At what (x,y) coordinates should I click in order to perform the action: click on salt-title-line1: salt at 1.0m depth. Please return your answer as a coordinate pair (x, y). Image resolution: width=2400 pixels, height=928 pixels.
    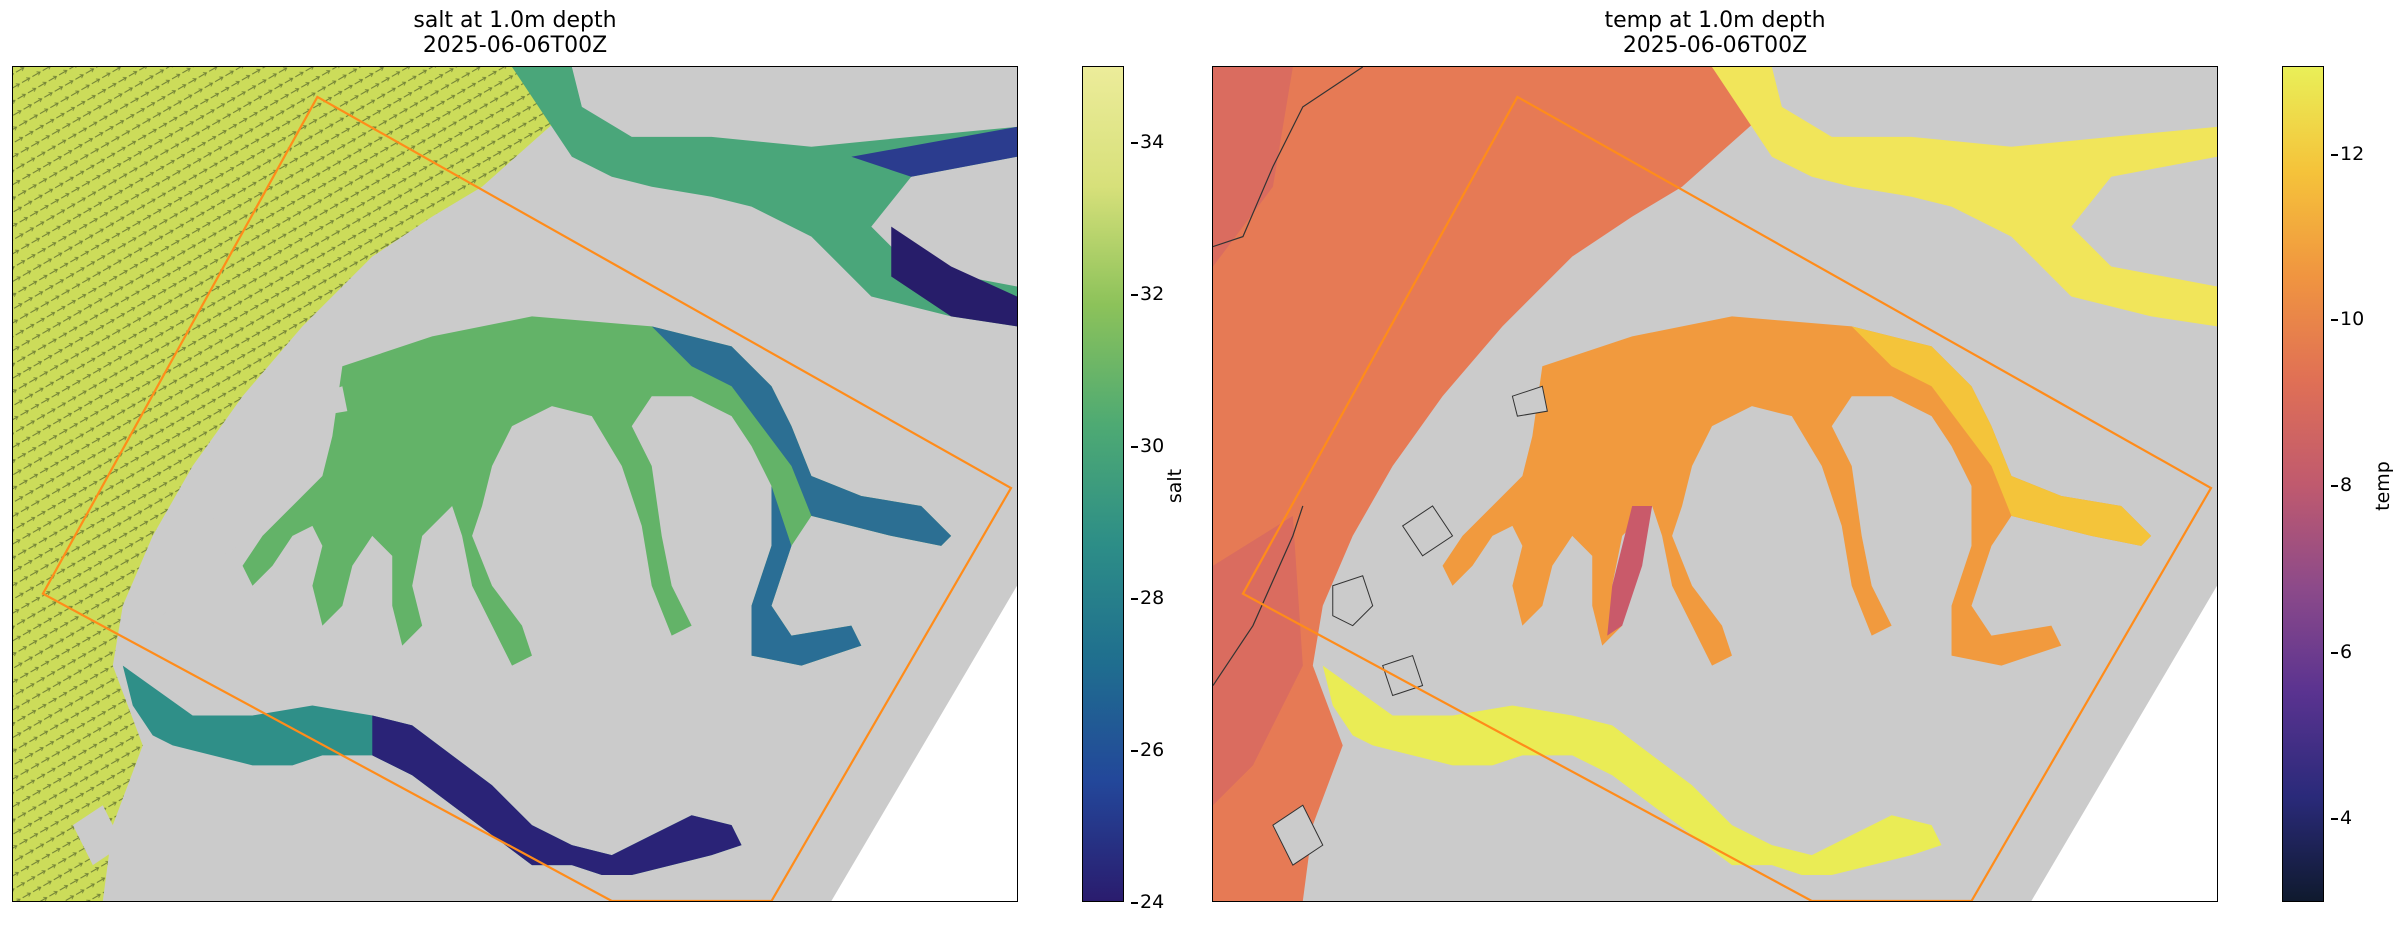
    Looking at the image, I should click on (515, 20).